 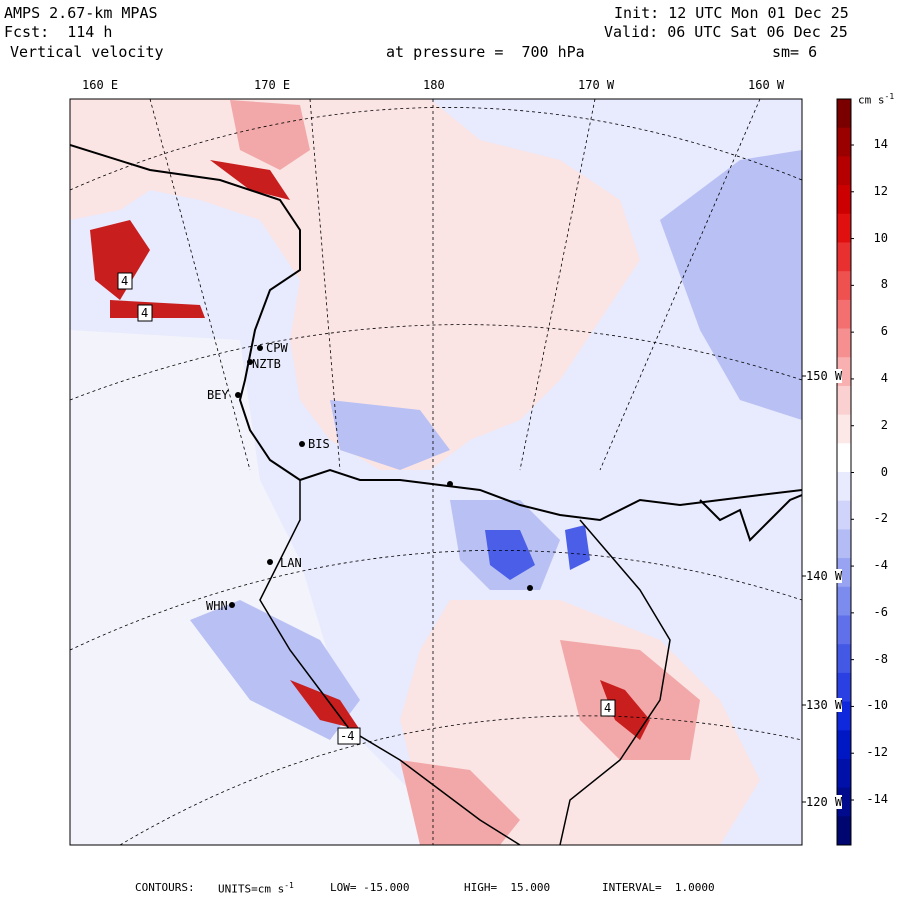 What do you see at coordinates (81, 13) in the screenshot?
I see `model-title: AMPS 2.67-km MPAS` at bounding box center [81, 13].